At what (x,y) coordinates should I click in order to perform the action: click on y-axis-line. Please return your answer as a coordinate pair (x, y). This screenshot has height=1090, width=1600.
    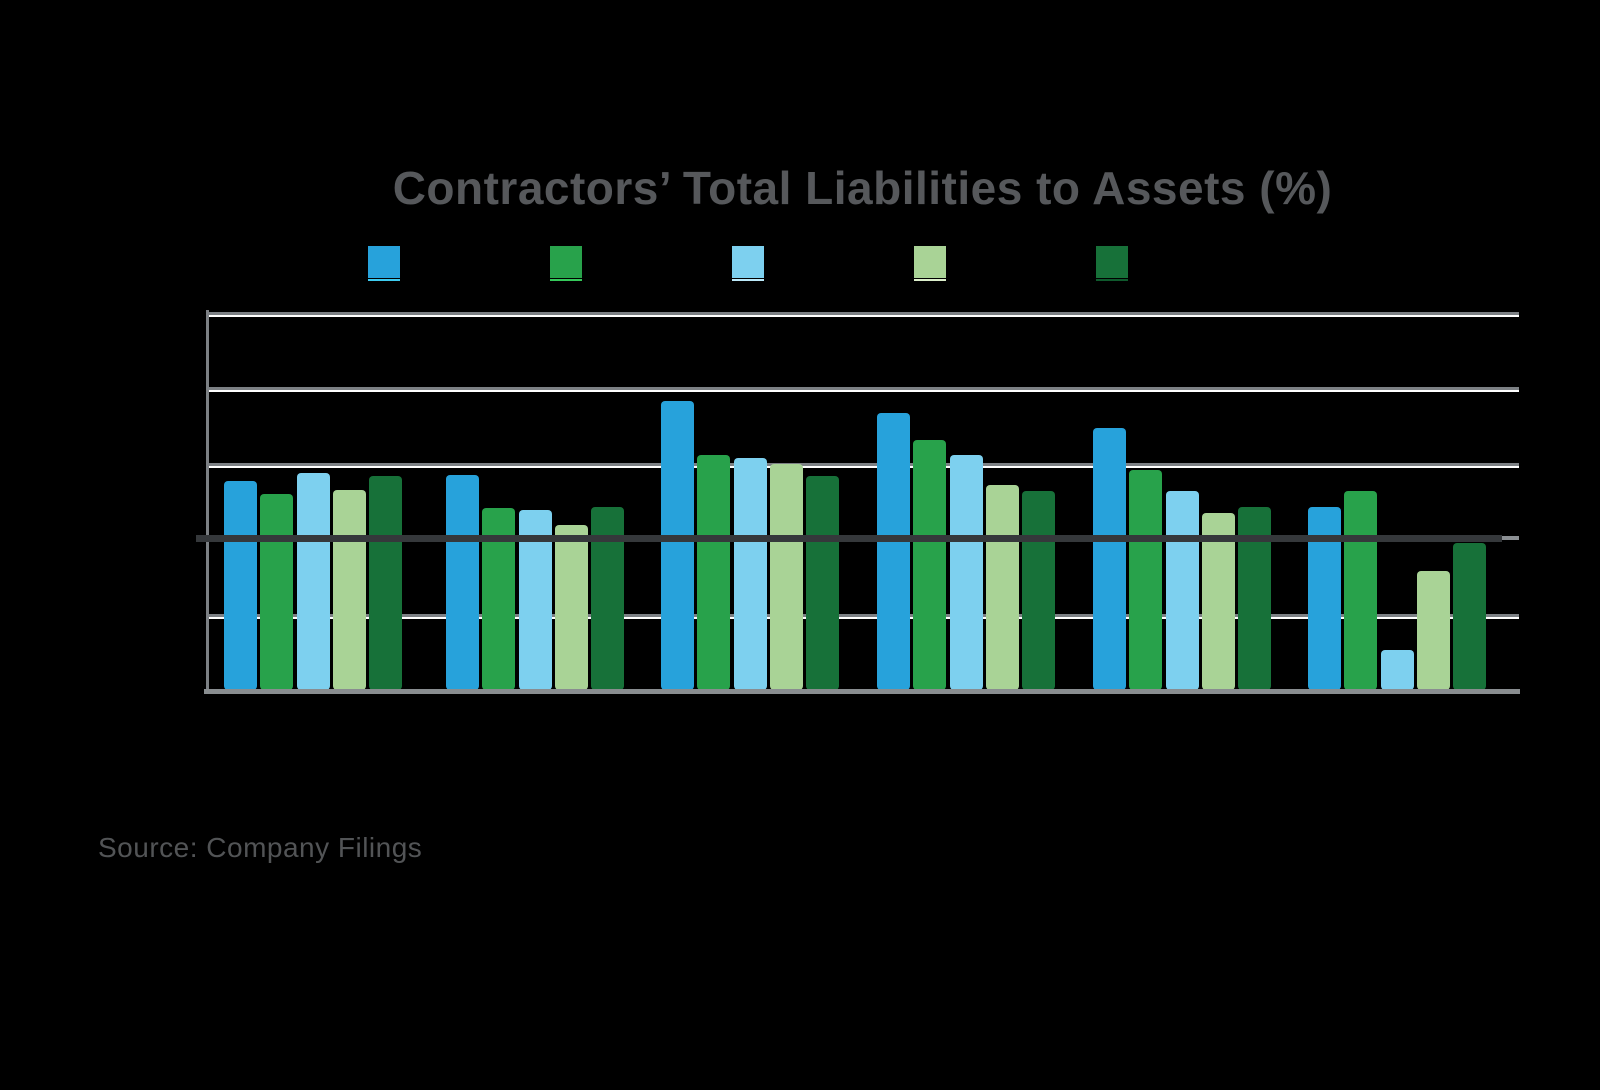
    Looking at the image, I should click on (207, 502).